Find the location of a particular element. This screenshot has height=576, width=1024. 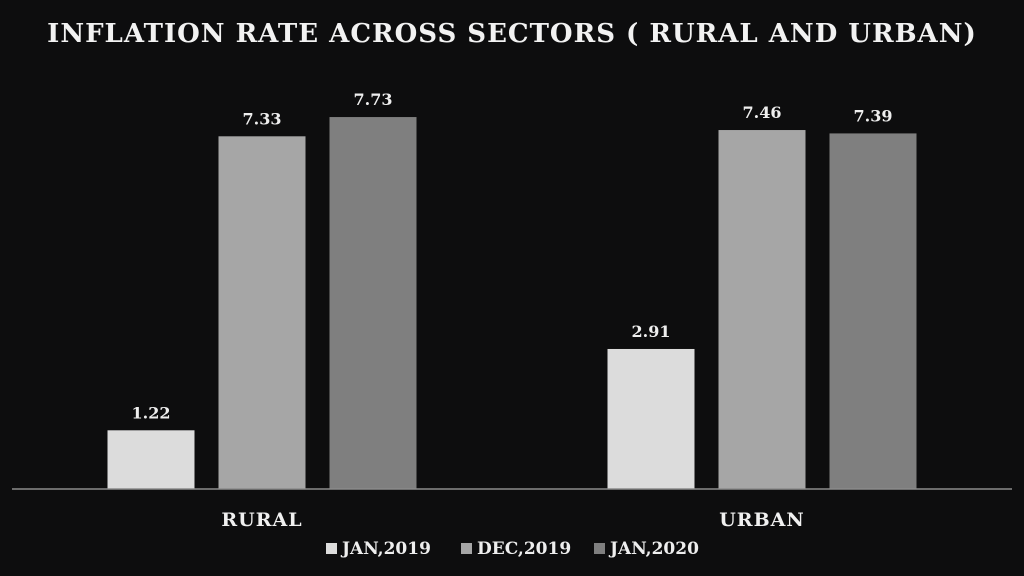

data-label: 7.33 is located at coordinates (262, 118).